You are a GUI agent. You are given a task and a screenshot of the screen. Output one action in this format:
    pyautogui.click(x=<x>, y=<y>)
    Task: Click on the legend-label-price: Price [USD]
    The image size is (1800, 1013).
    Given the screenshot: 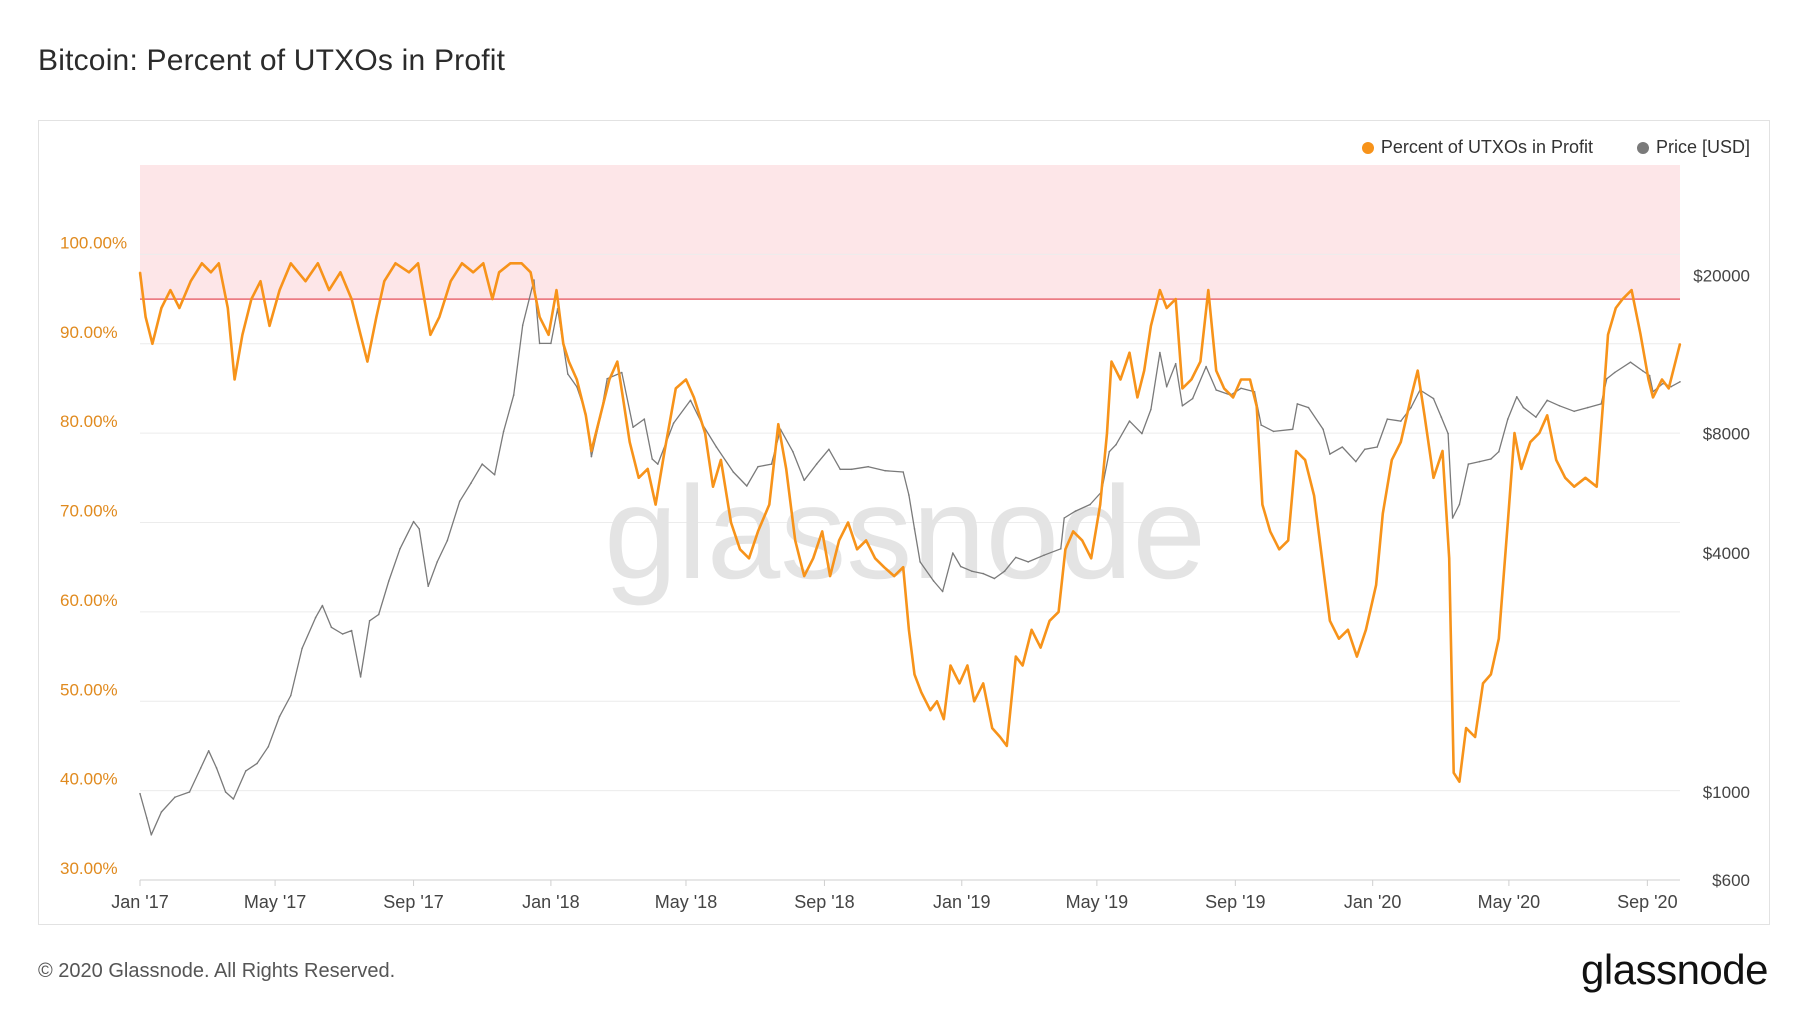 What is the action you would take?
    pyautogui.click(x=1702, y=147)
    